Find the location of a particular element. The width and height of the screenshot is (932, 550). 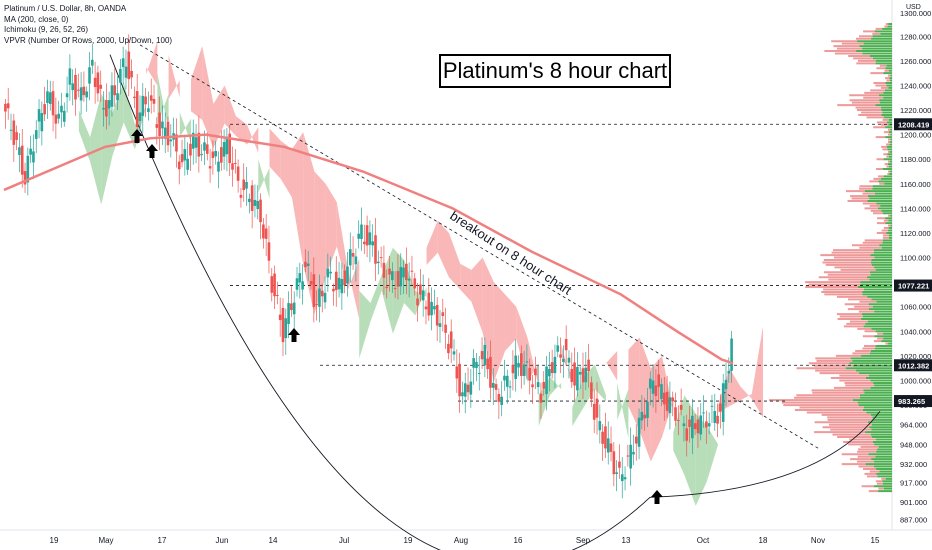

volume-profile is located at coordinates (830, 257).